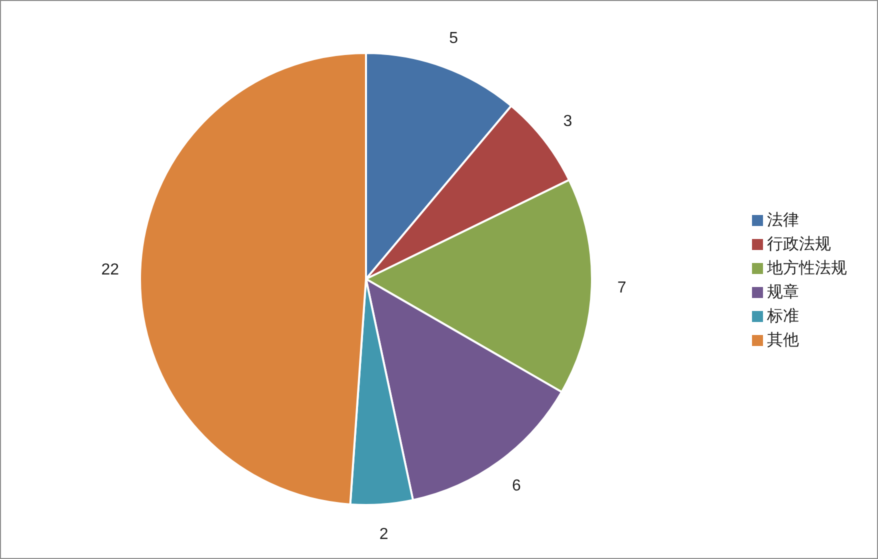 This screenshot has width=878, height=559. Describe the element at coordinates (453, 38) in the screenshot. I see `data-label: 5` at that location.